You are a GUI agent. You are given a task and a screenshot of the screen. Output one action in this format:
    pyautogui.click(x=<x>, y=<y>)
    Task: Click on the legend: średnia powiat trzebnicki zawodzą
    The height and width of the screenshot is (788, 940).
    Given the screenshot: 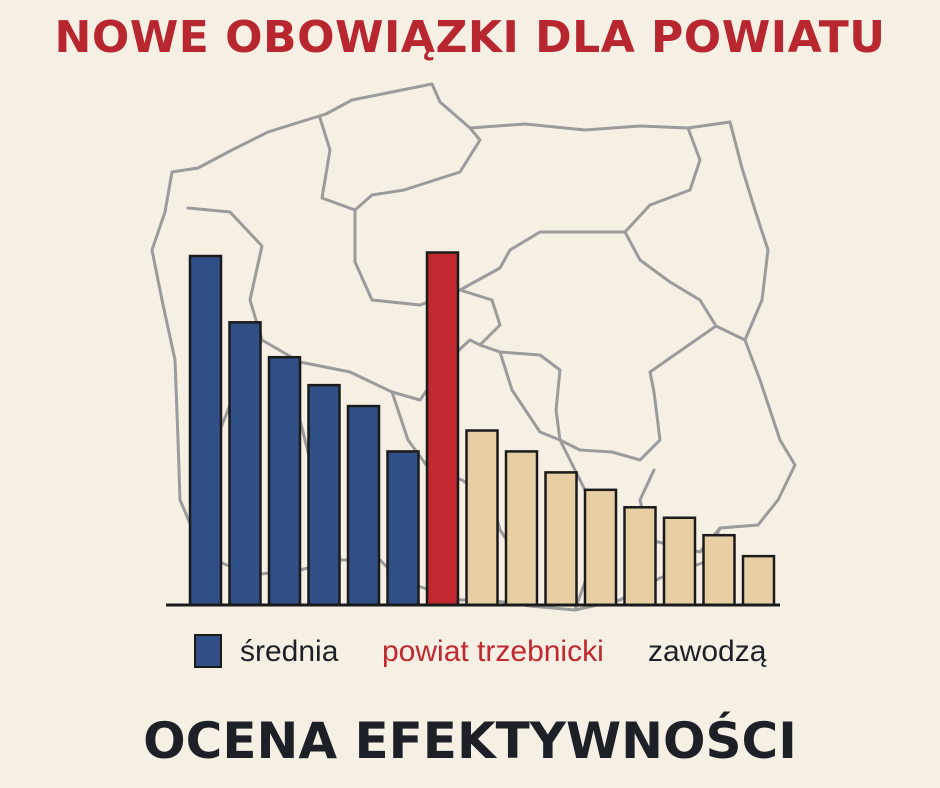 What is the action you would take?
    pyautogui.click(x=480, y=651)
    